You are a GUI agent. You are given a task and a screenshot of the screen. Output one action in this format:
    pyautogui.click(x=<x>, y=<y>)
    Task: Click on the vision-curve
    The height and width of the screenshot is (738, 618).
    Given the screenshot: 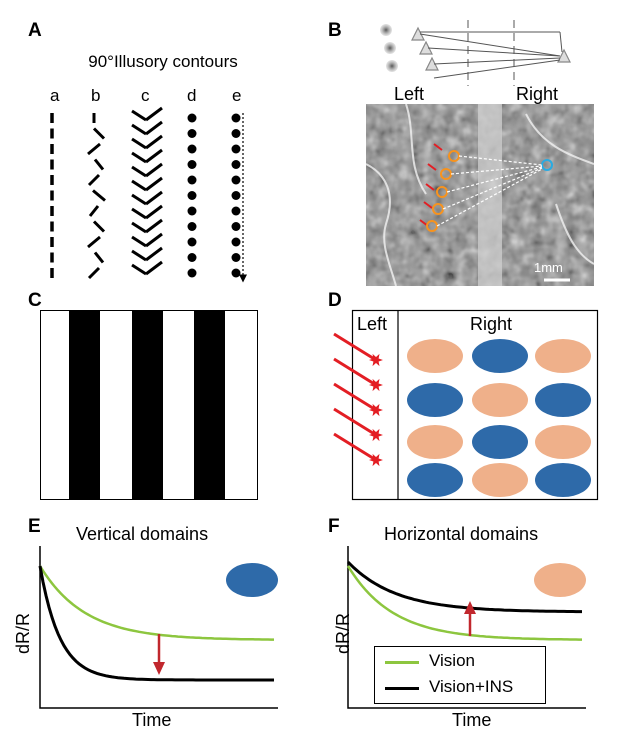 What is the action you would take?
    pyautogui.click(x=464, y=603)
    